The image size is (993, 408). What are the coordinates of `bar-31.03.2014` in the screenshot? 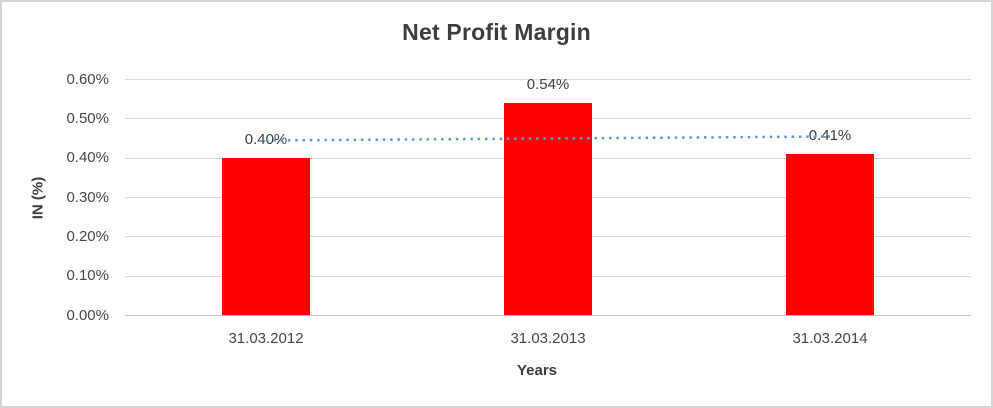 It's located at (830, 235).